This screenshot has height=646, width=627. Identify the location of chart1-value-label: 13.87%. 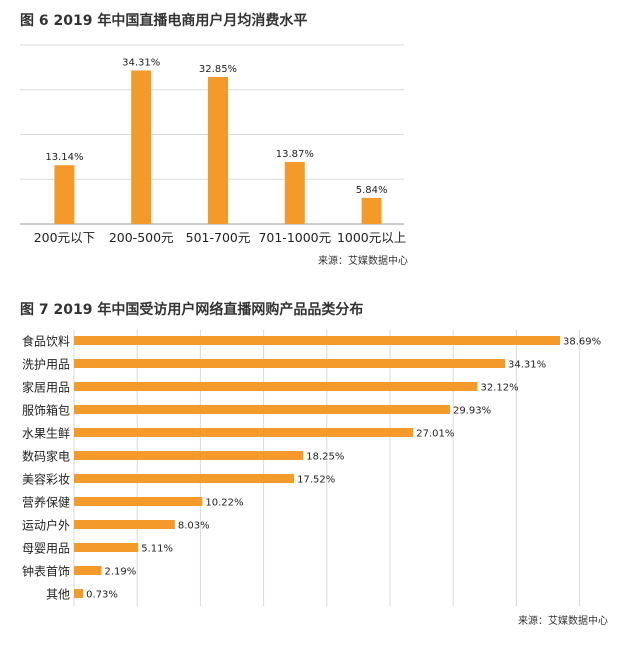
(295, 154).